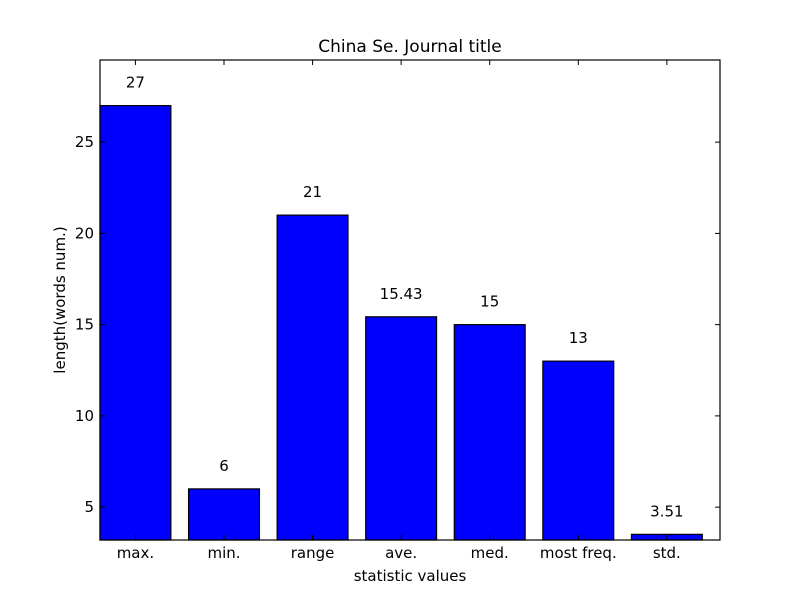 Image resolution: width=800 pixels, height=600 pixels. Describe the element at coordinates (89, 507) in the screenshot. I see `y-tick-label: 5` at that location.